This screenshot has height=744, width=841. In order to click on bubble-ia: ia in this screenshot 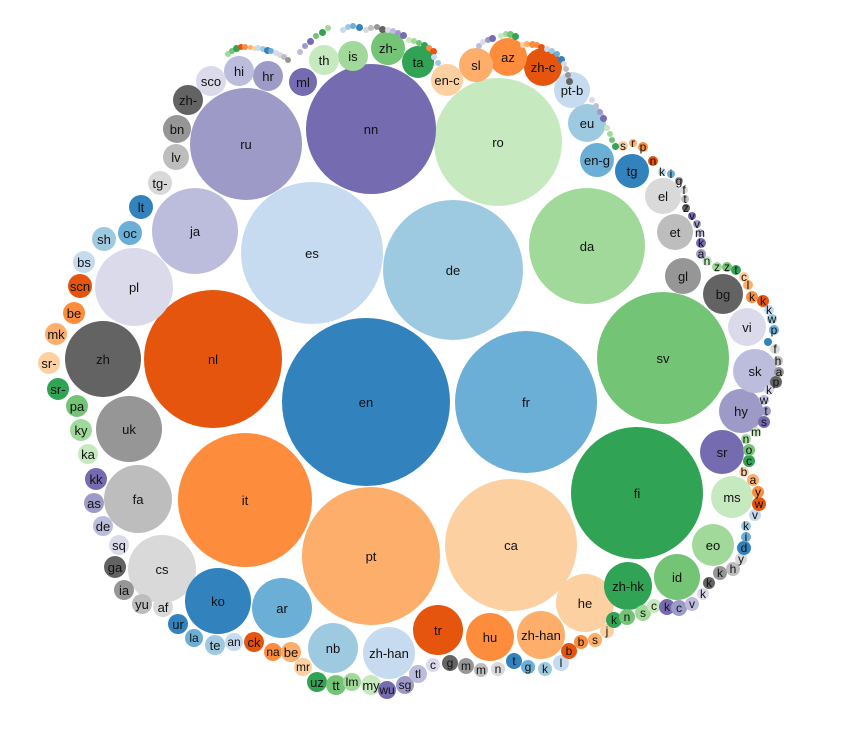, I will do `click(124, 590)`.